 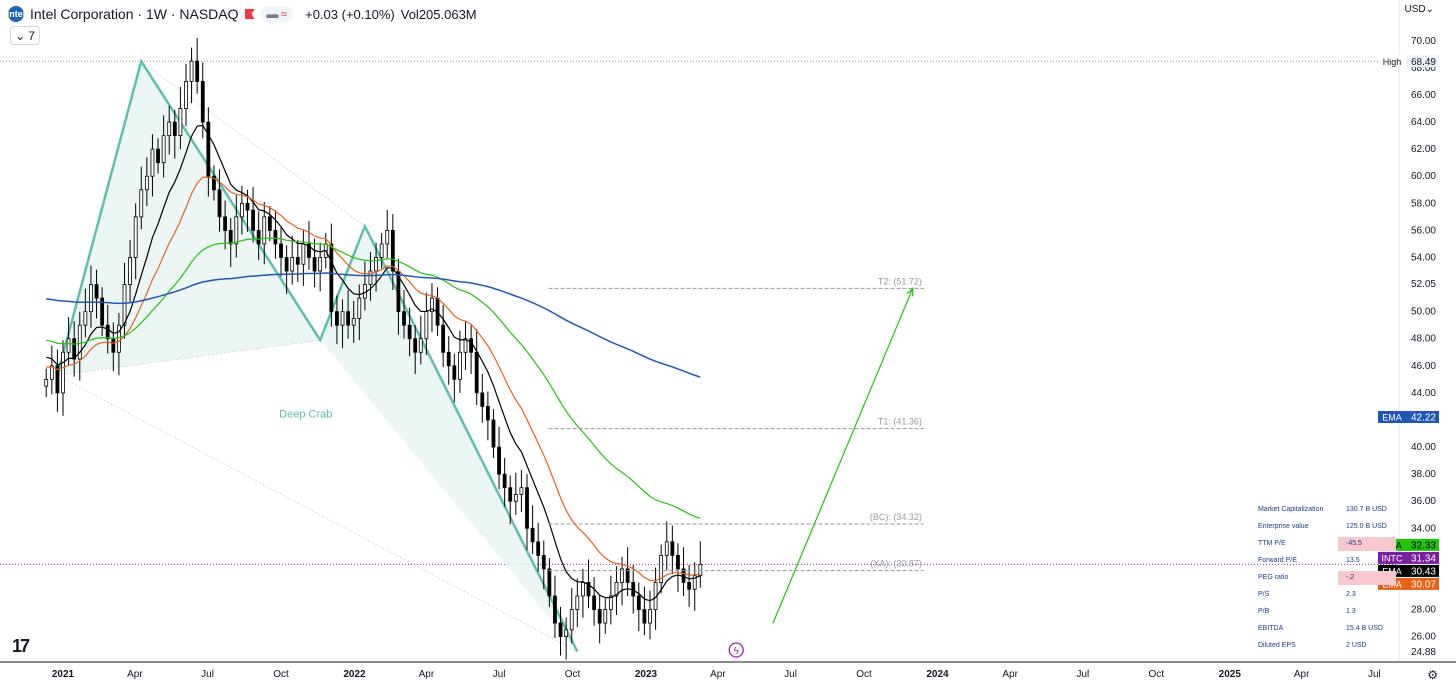 I want to click on target-label: T1: (41.36), so click(x=900, y=422).